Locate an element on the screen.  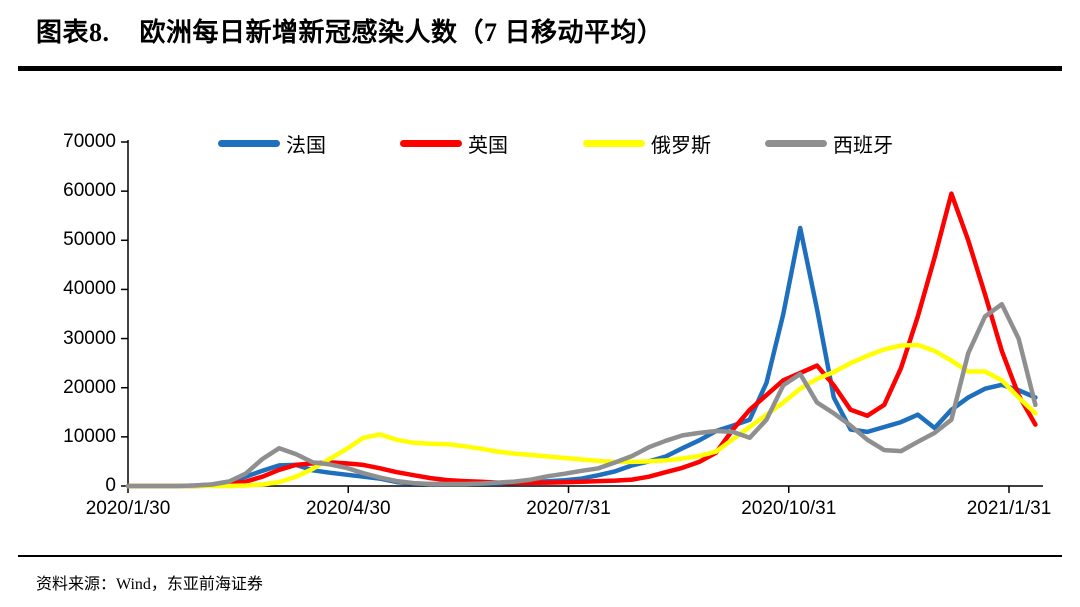
legend-swatch-russia is located at coordinates (614, 143).